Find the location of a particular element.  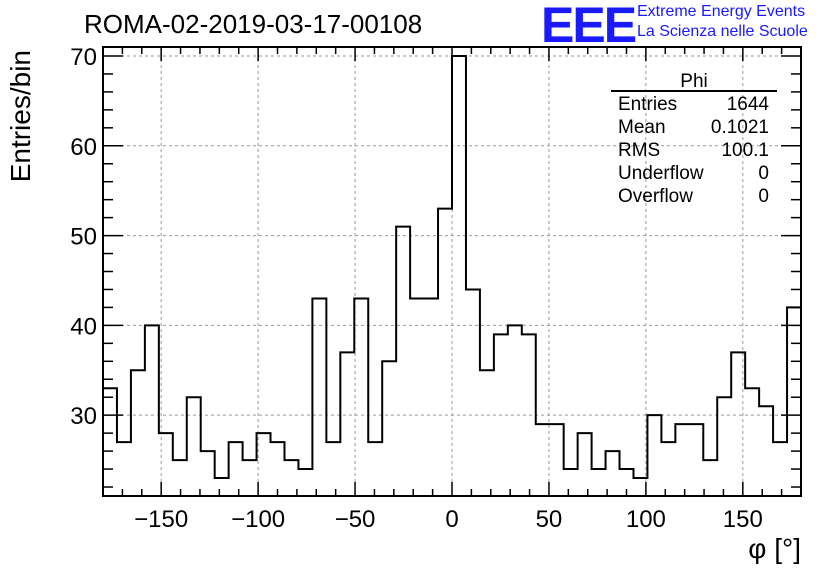

stats-value-underflow: 0 is located at coordinates (763, 173).